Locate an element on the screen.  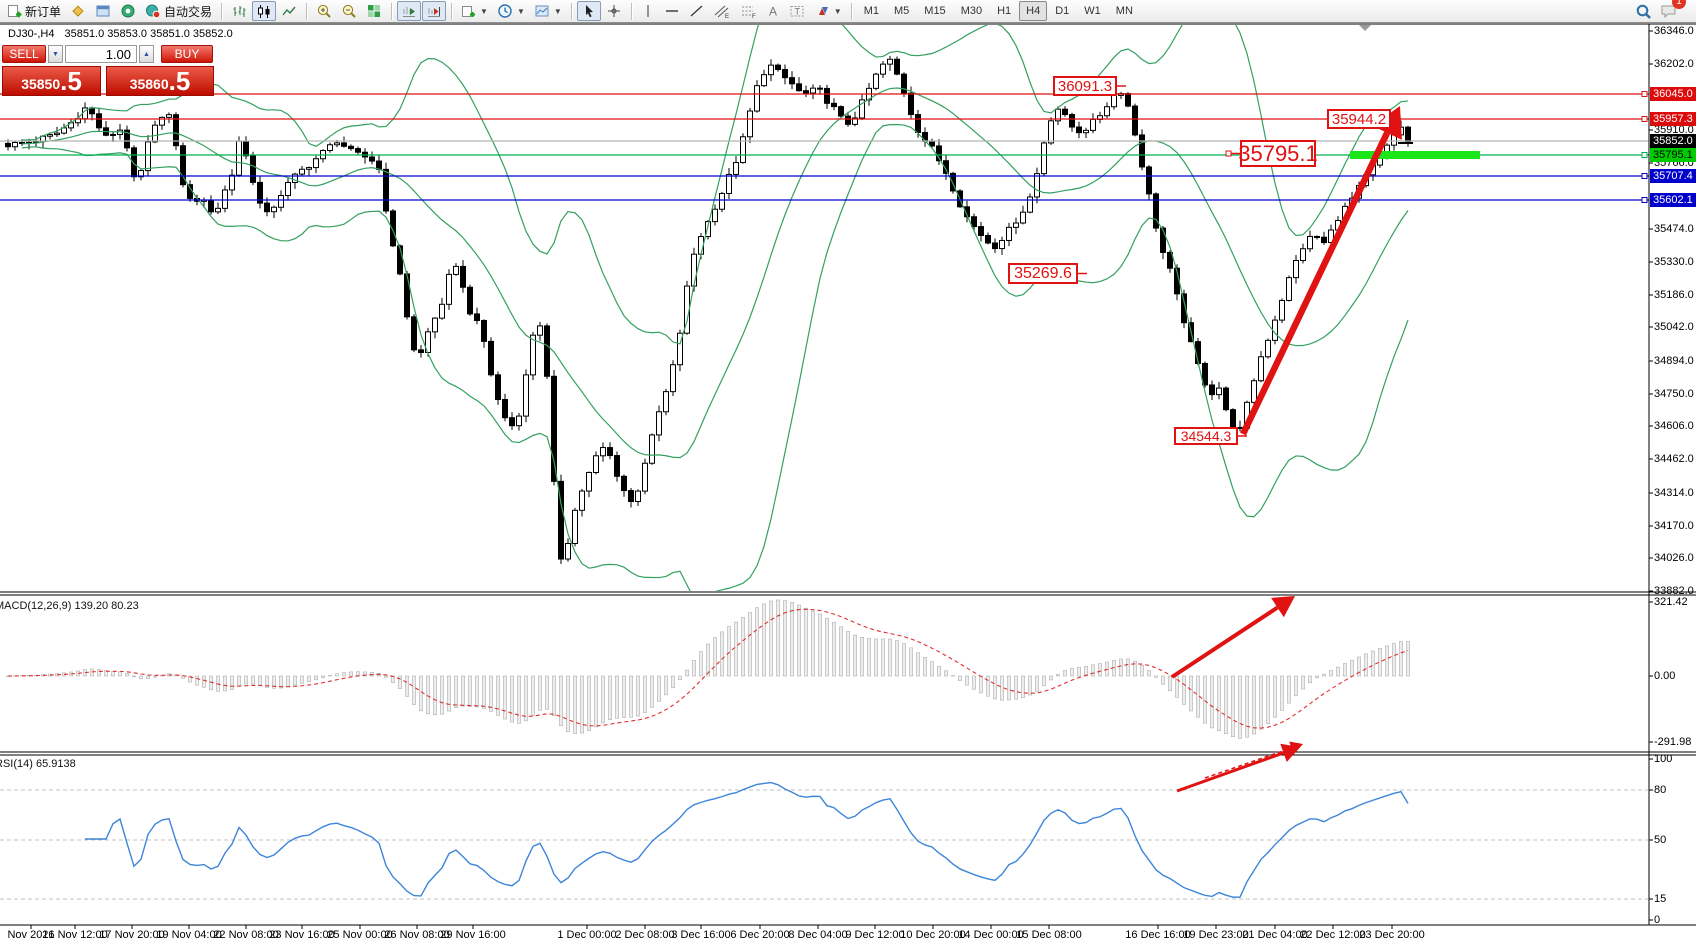
auto-scroll-button is located at coordinates (409, 11).